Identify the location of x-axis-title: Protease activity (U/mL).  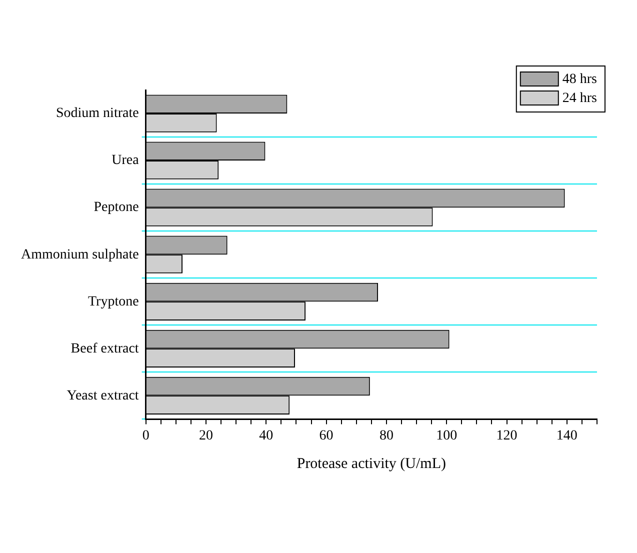
(371, 464).